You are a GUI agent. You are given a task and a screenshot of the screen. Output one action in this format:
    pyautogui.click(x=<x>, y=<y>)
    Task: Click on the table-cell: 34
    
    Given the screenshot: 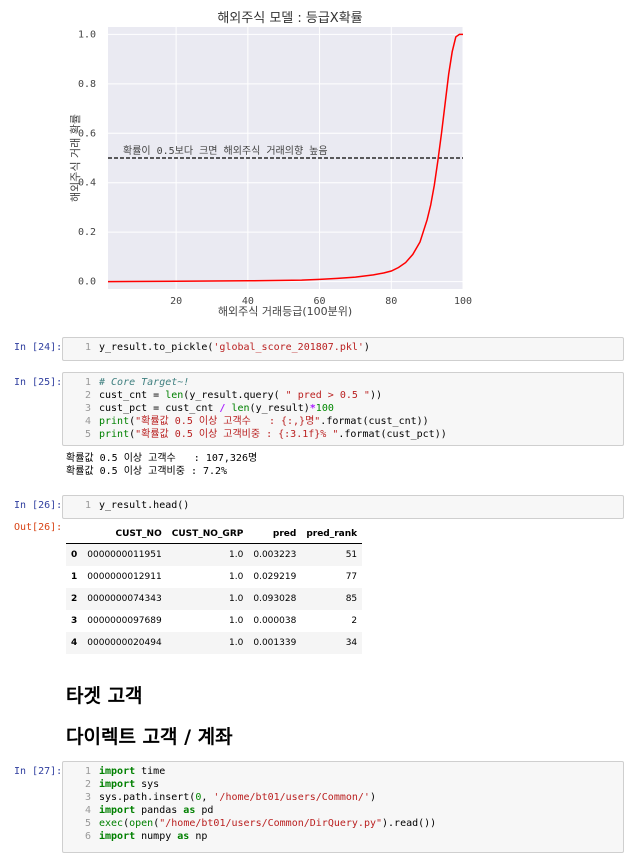 What is the action you would take?
    pyautogui.click(x=332, y=643)
    